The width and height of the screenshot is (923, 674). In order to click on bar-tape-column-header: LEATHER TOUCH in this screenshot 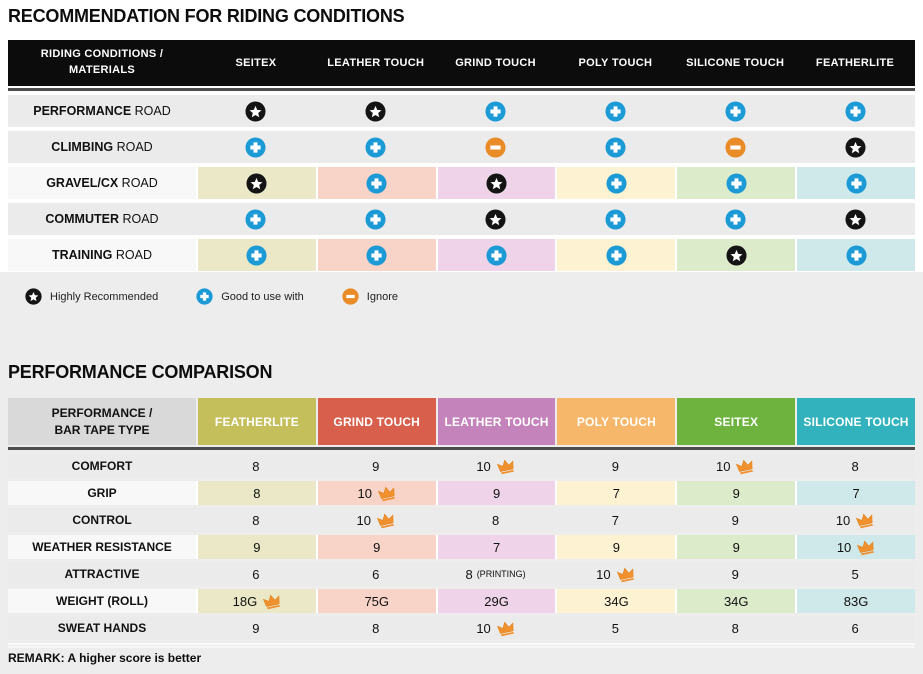, I will do `click(496, 421)`.